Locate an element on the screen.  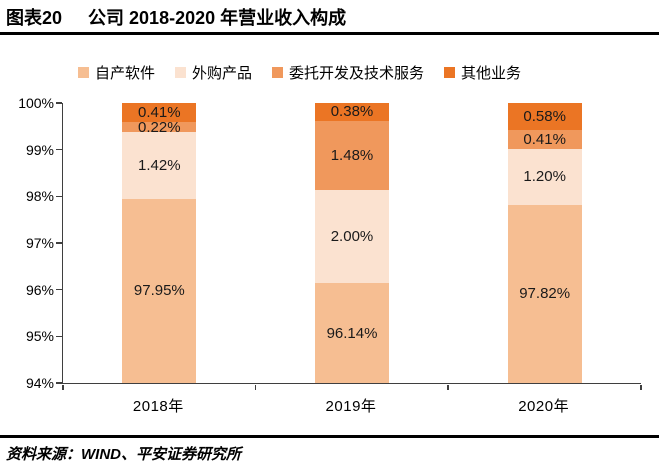
y-axis-label: 96% is located at coordinates (39, 289).